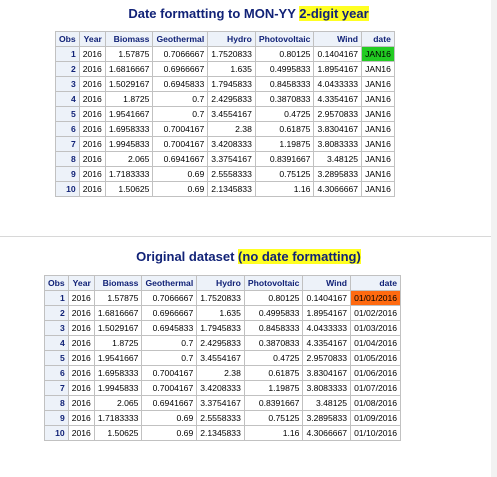  Describe the element at coordinates (56, 418) in the screenshot. I see `obs-cell: 9` at that location.